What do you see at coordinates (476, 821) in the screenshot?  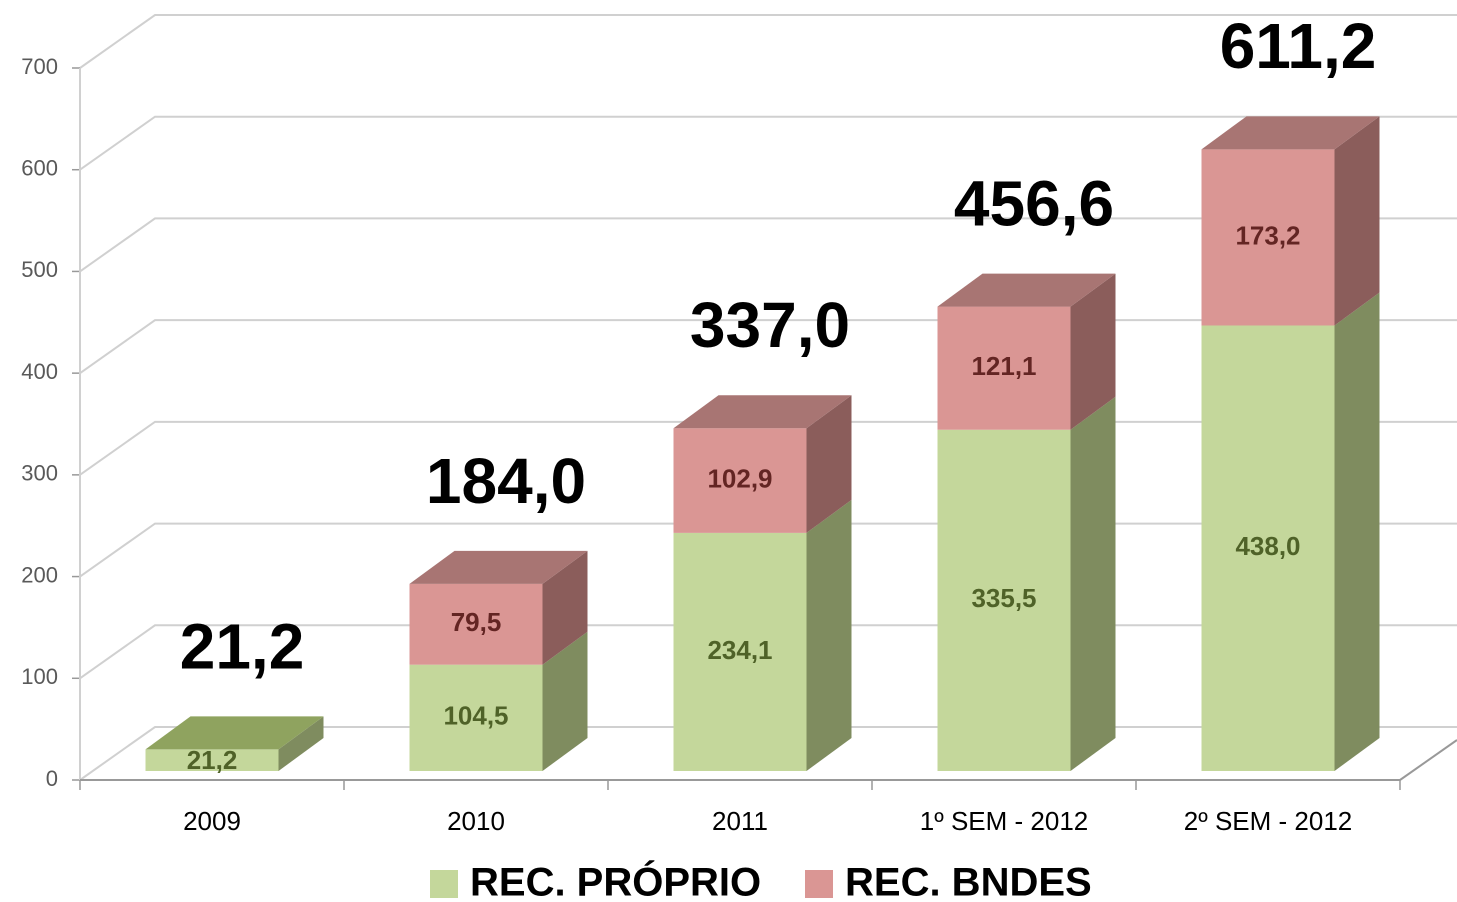 I see `x-tick-label: 2010` at bounding box center [476, 821].